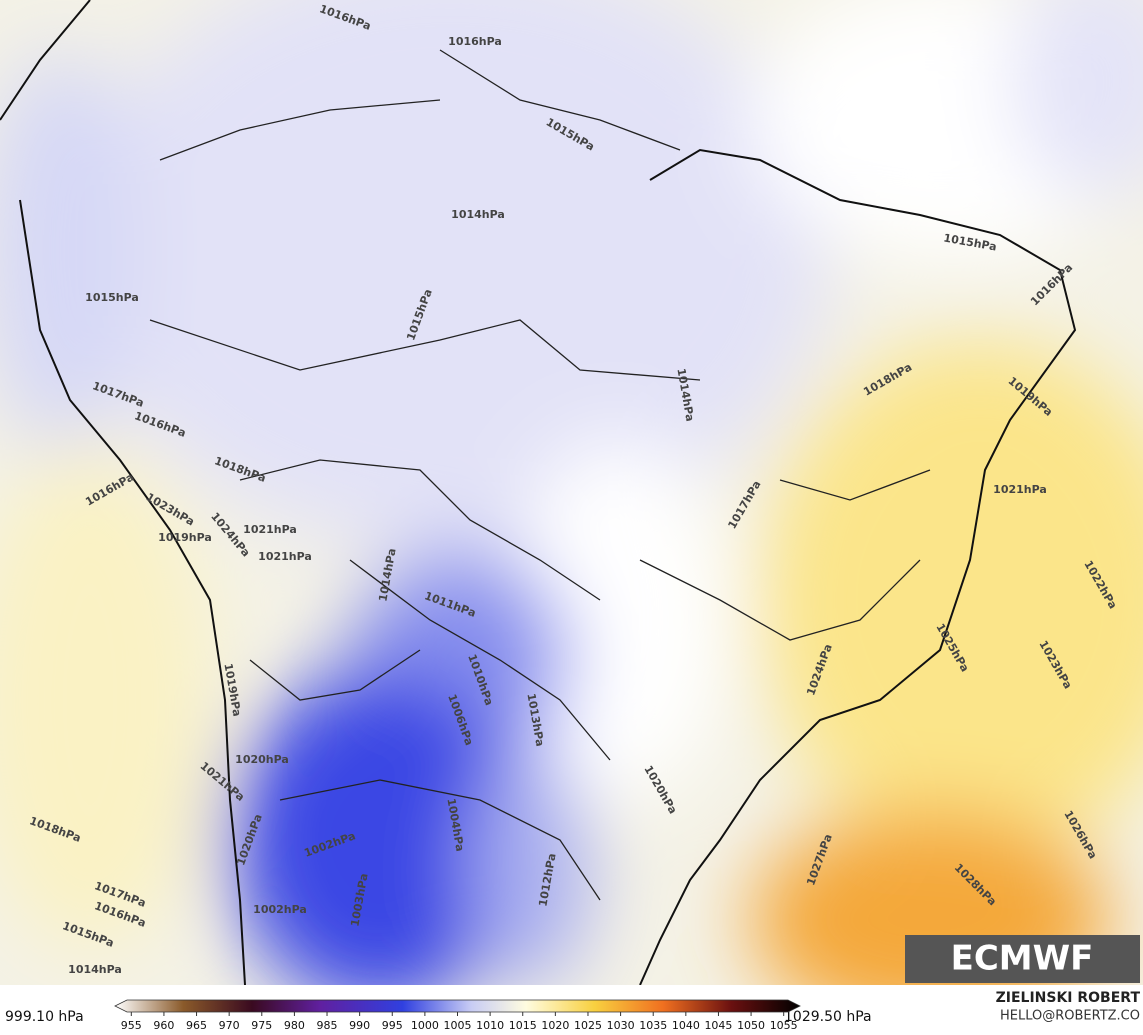 Image resolution: width=1143 pixels, height=1035 pixels. Describe the element at coordinates (686, 1025) in the screenshot. I see `colorbar-tick-label: 1040` at that location.